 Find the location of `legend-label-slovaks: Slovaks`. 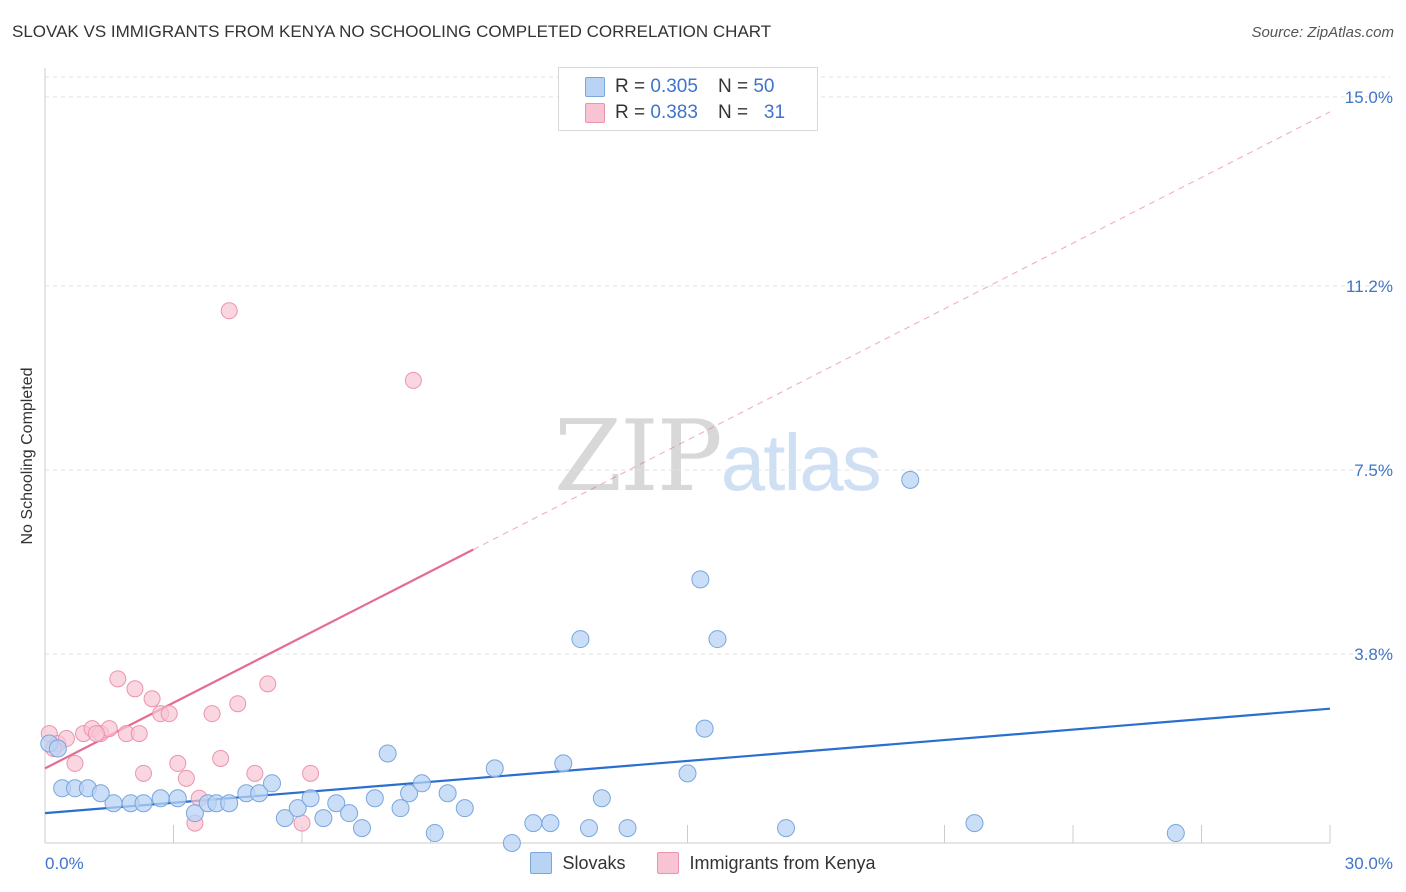

legend-label-slovaks: Slovaks is located at coordinates (594, 862).